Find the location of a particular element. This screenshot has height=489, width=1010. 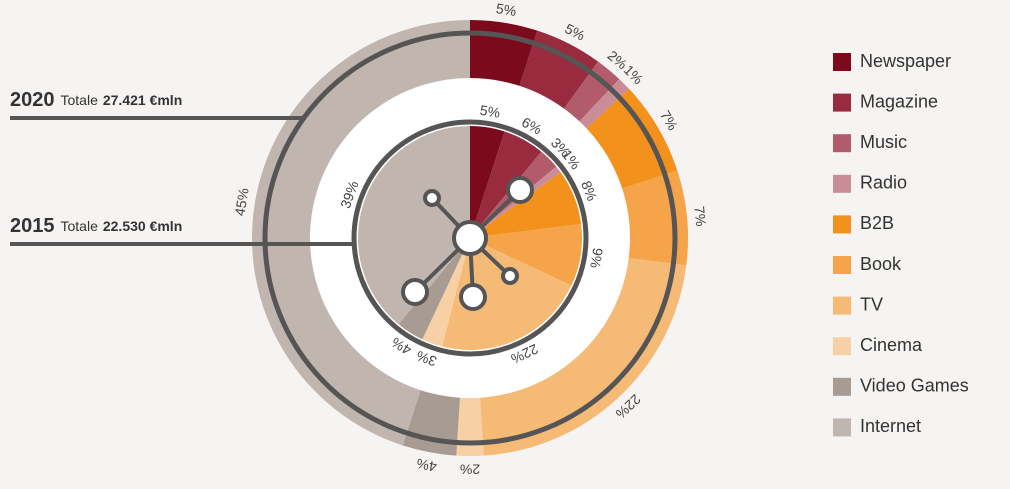

total: 22.530 €mln is located at coordinates (142, 226).